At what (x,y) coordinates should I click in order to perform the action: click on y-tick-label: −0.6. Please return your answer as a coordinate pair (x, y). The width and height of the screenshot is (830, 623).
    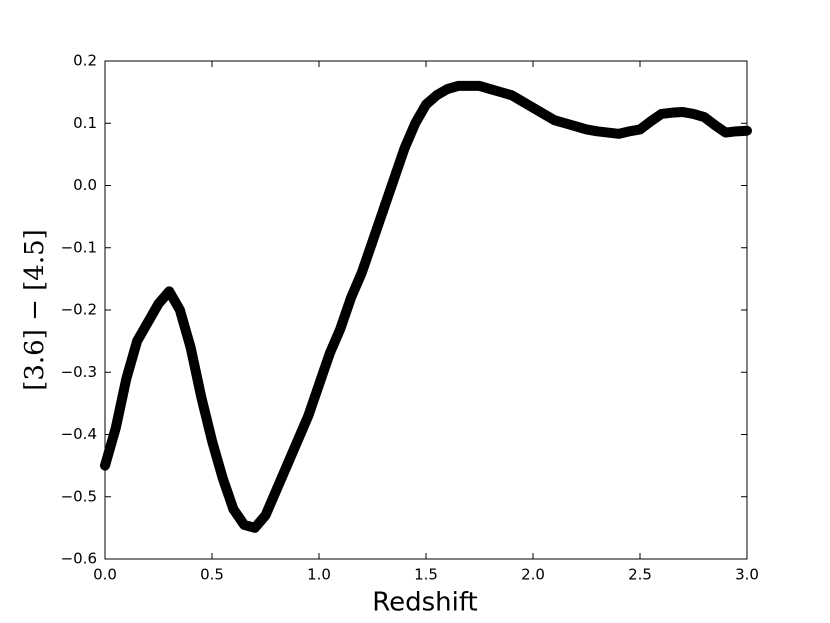
    Looking at the image, I should click on (79, 559).